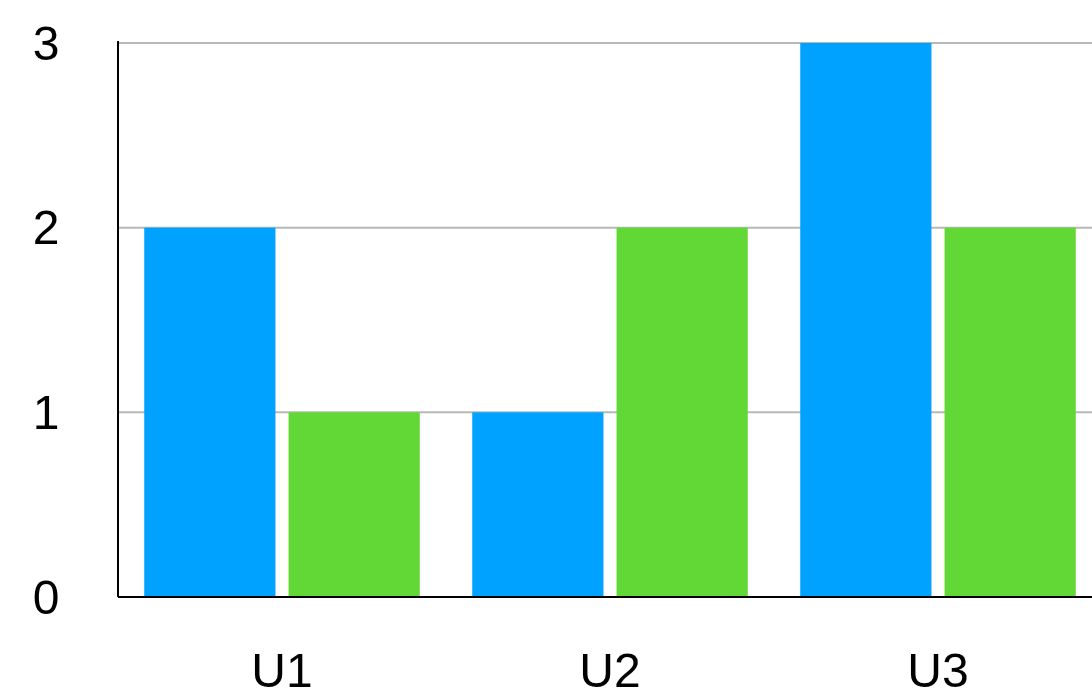 This screenshot has height=698, width=1092. Describe the element at coordinates (46, 43) in the screenshot. I see `y-tick-label: 3` at that location.